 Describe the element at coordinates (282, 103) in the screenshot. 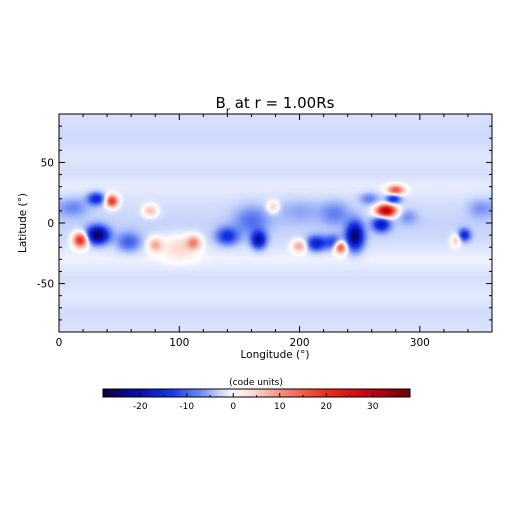

I see `chart-title-rest: at r = 1.00Rs` at that location.